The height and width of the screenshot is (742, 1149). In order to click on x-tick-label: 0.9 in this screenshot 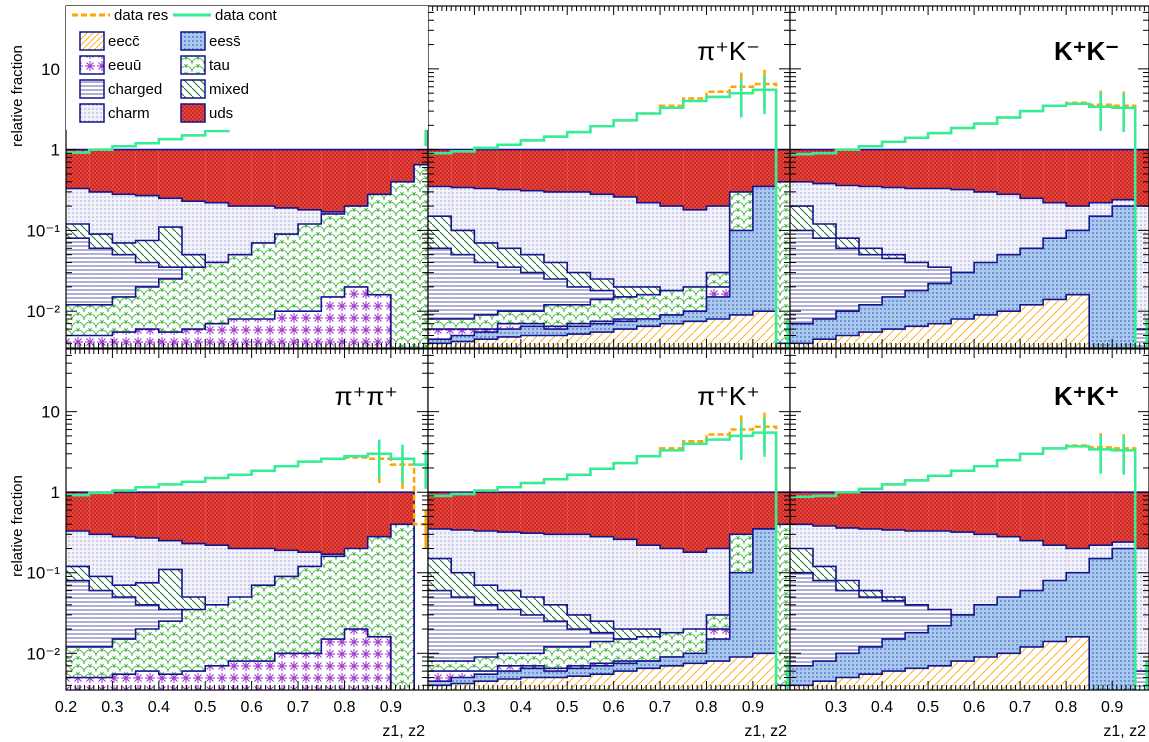, I will do `click(391, 707)`.